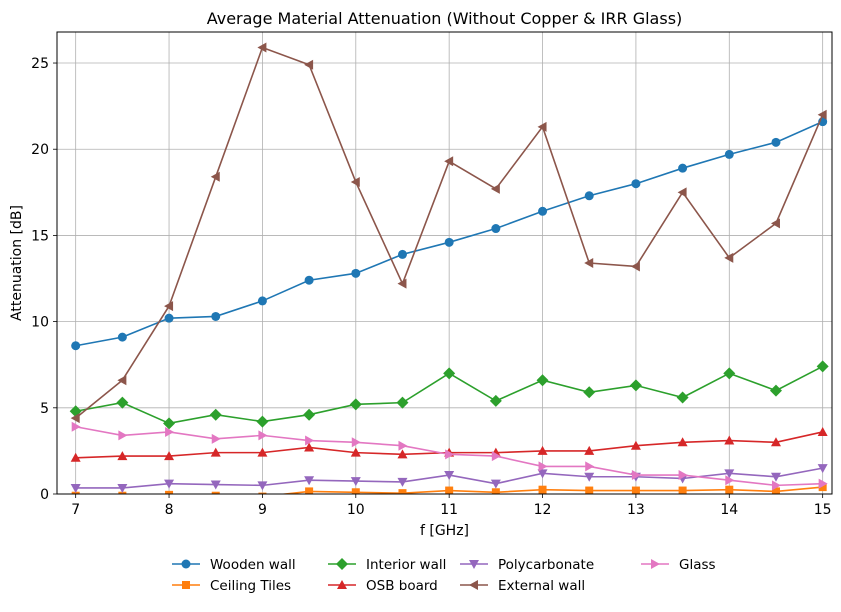 Image resolution: width=841 pixels, height=612 pixels. What do you see at coordinates (44, 409) in the screenshot?
I see `y-tick-label: 5` at bounding box center [44, 409].